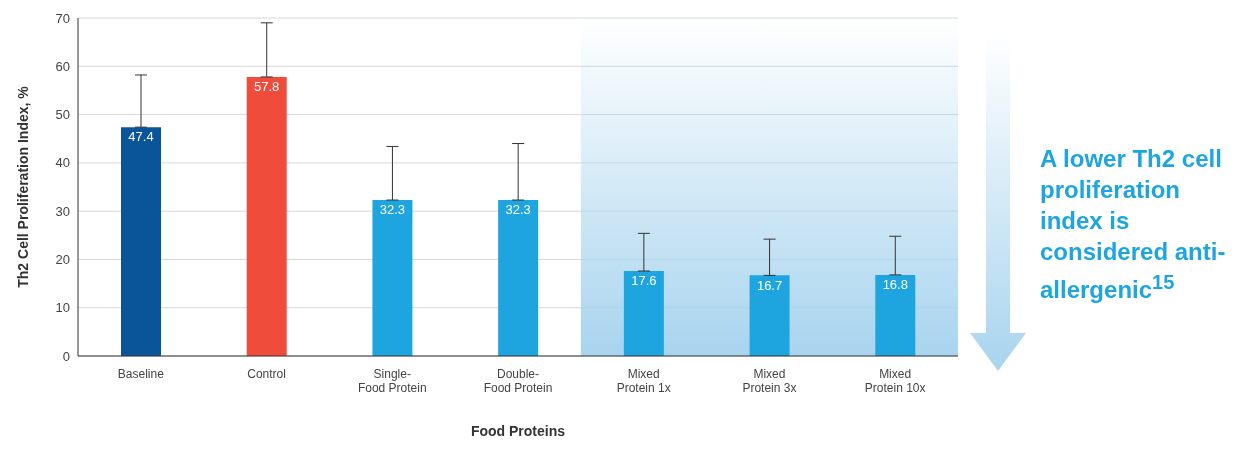 The image size is (1242, 454). Describe the element at coordinates (62, 260) in the screenshot. I see `y-tick-label: 20` at that location.